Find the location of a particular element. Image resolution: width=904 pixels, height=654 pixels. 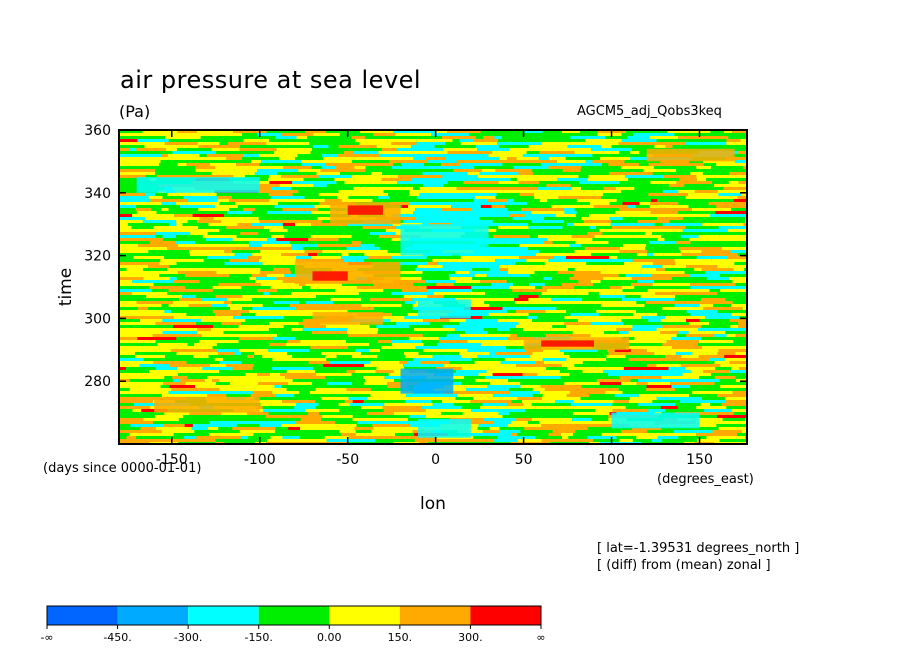

chart-title: air pressure at sea level is located at coordinates (271, 80).